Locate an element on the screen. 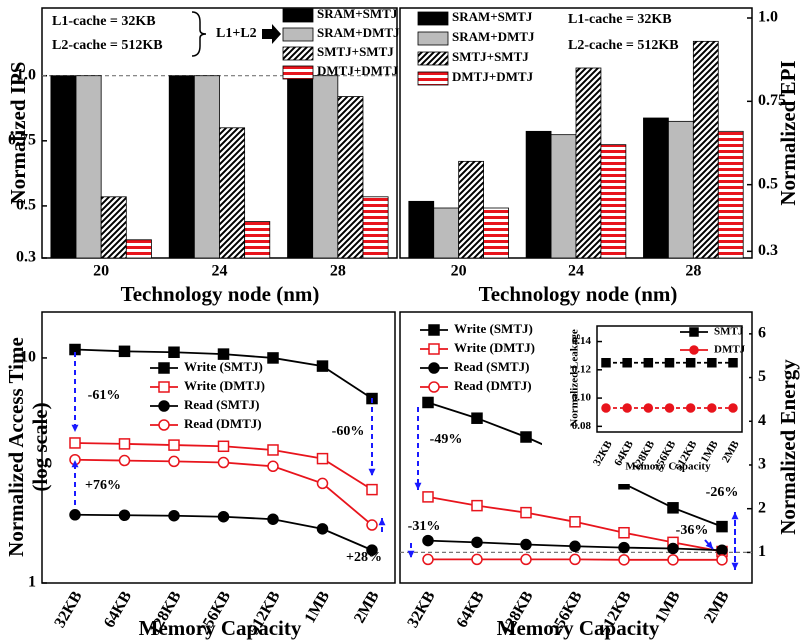 Image resolution: width=808 pixels, height=642 pixels. arrow-icon is located at coordinates (271, 34).